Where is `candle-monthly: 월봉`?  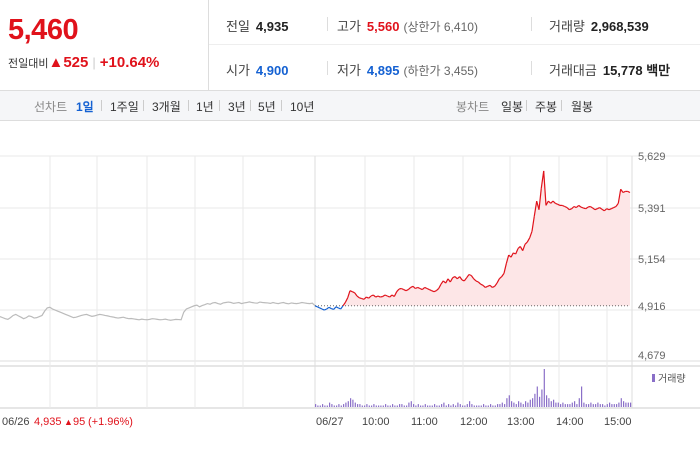 candle-monthly: 월봉 is located at coordinates (582, 107).